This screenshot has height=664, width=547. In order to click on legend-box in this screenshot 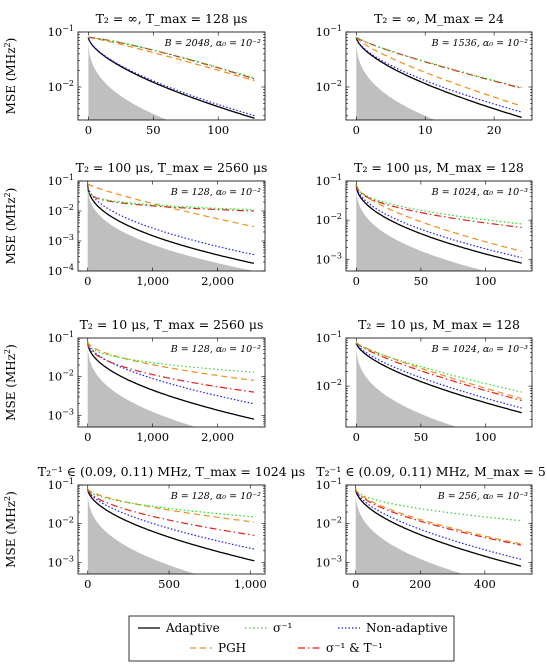, I will do `click(291, 638)`.